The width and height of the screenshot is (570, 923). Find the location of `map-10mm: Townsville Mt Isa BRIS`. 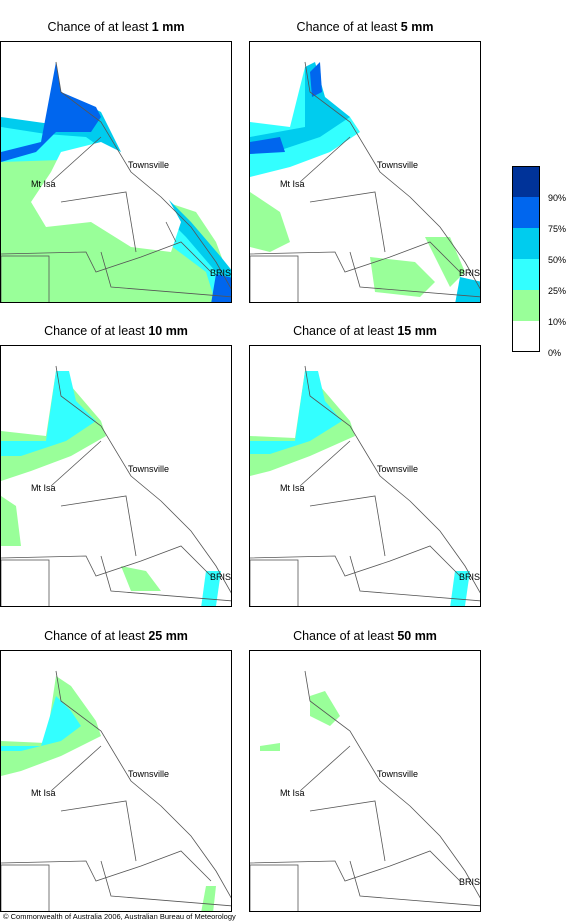

map-10mm: Townsville Mt Isa BRIS is located at coordinates (116, 476).